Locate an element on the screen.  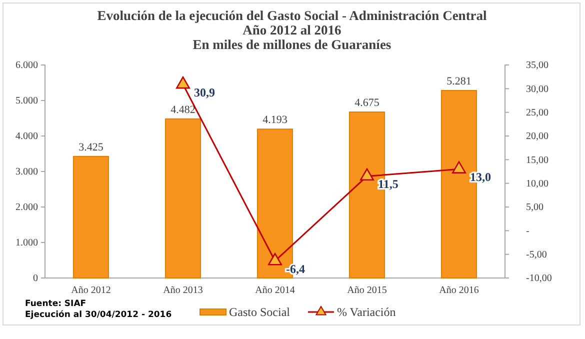
y2-tick-label: -10,00 is located at coordinates (539, 278).